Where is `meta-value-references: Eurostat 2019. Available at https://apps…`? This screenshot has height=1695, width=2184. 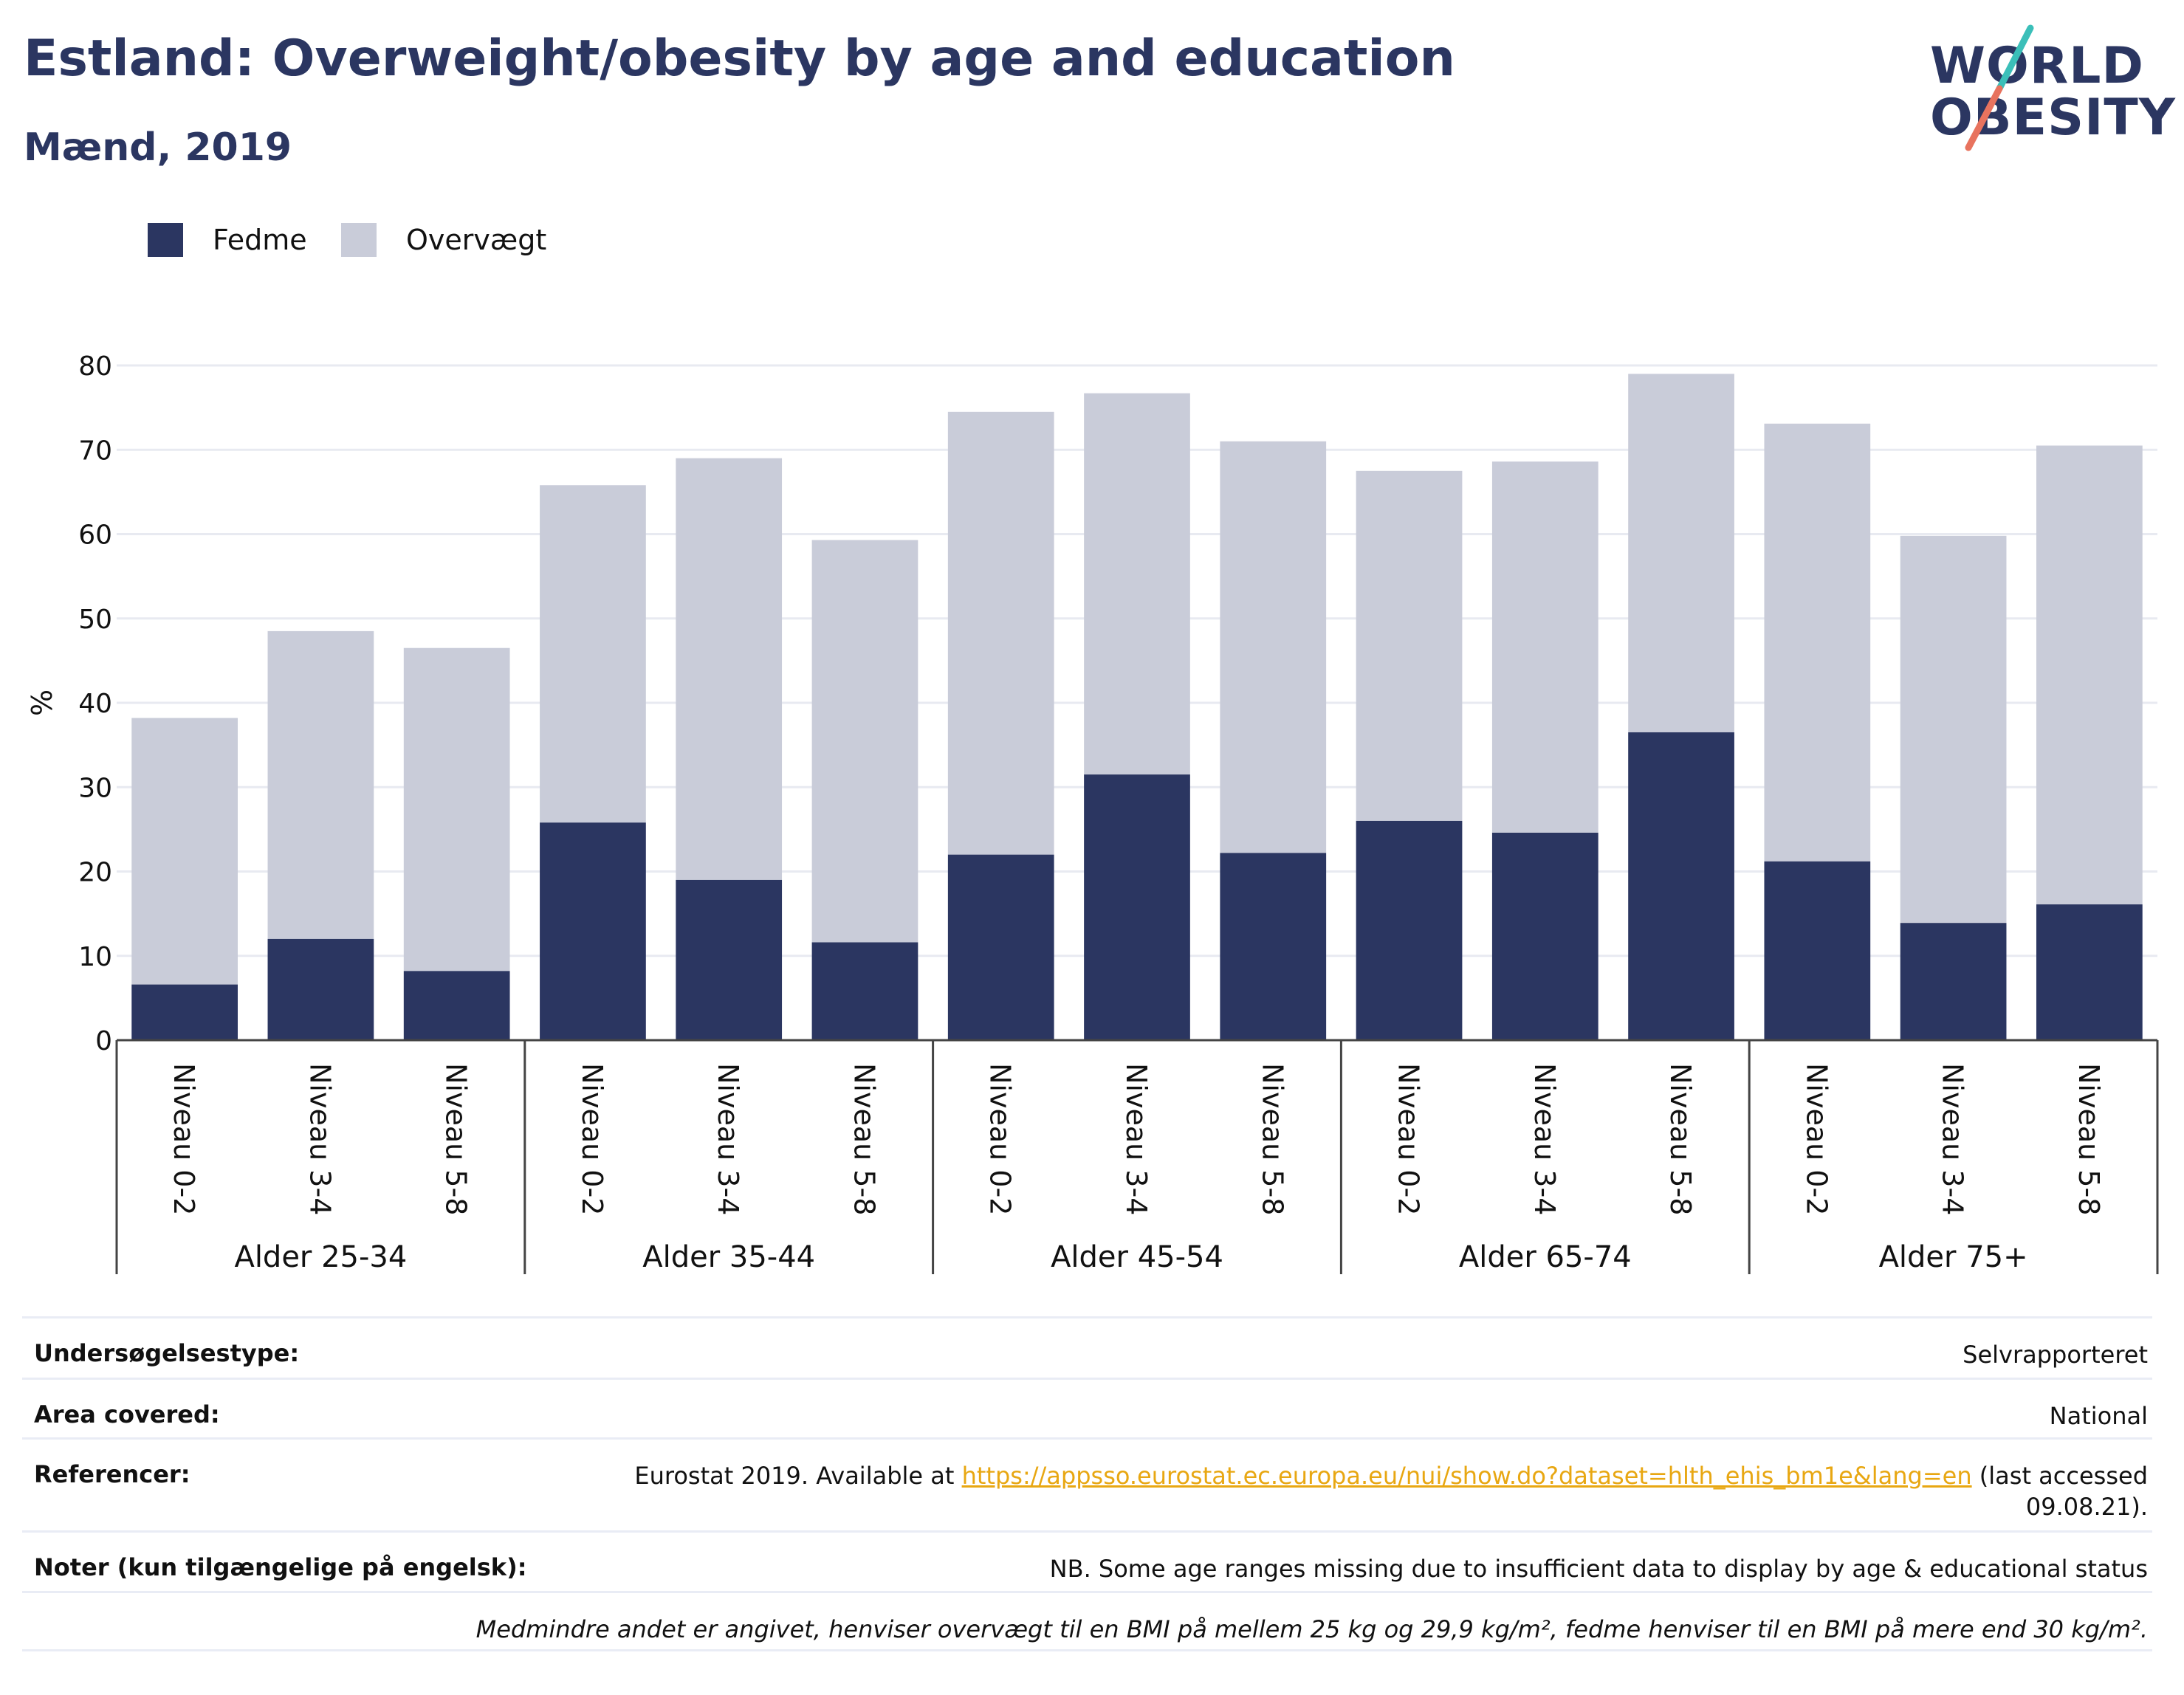 meta-value-references: Eurostat 2019. Available at https://apps… is located at coordinates (1391, 1491).